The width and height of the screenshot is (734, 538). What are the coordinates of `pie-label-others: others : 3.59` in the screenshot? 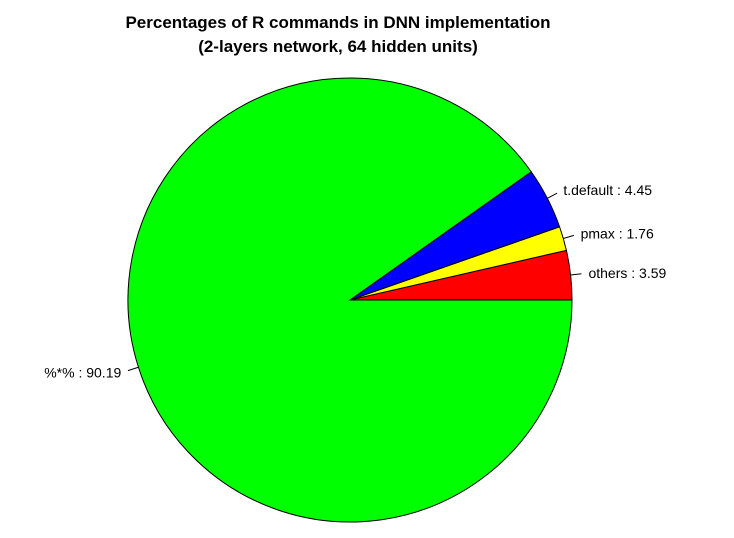 It's located at (627, 273).